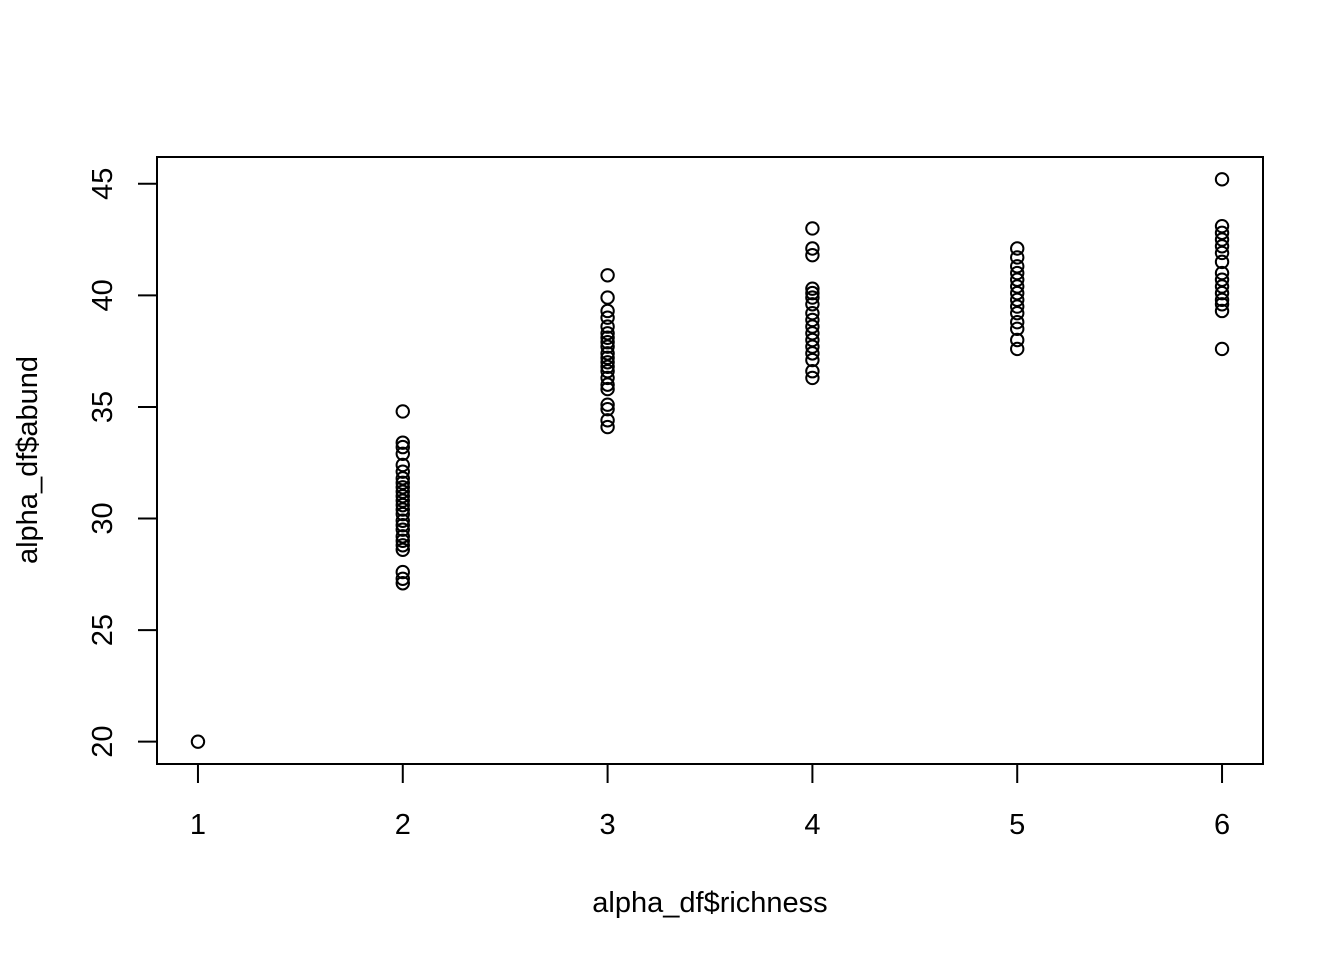  Describe the element at coordinates (403, 825) in the screenshot. I see `x-tick-label: 2` at that location.